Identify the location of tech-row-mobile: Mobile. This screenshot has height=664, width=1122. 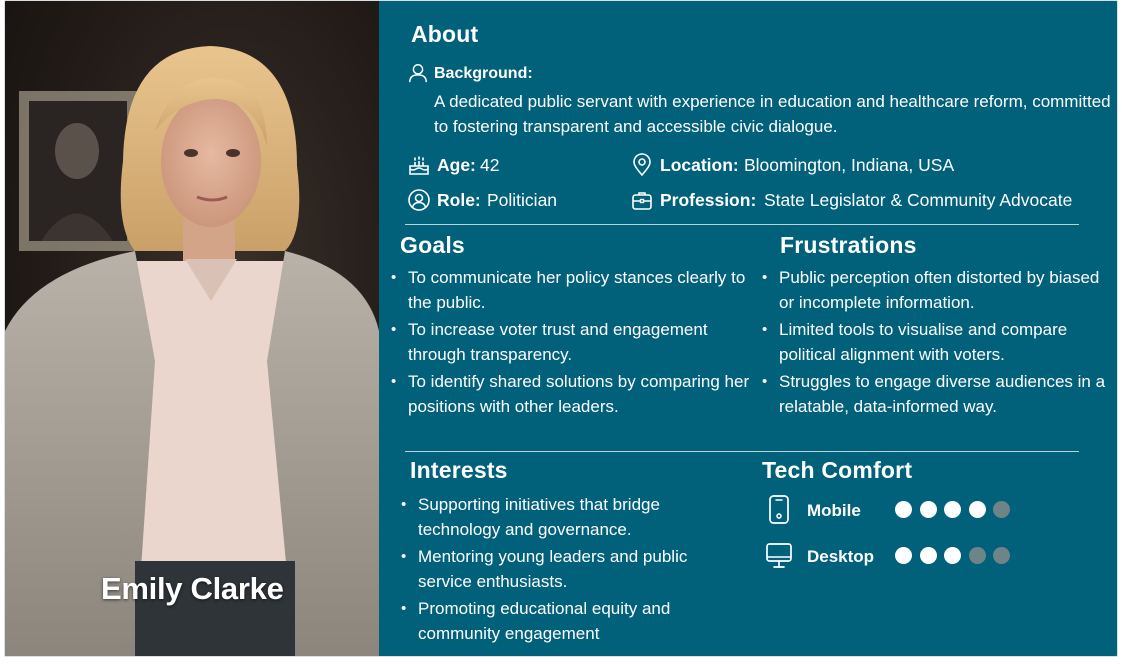
(915, 510).